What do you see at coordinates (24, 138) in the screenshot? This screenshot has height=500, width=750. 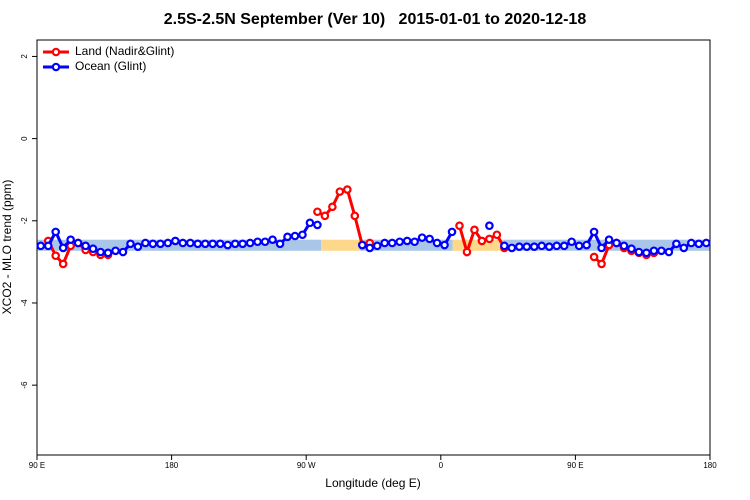 I see `y-tick-label: 0` at bounding box center [24, 138].